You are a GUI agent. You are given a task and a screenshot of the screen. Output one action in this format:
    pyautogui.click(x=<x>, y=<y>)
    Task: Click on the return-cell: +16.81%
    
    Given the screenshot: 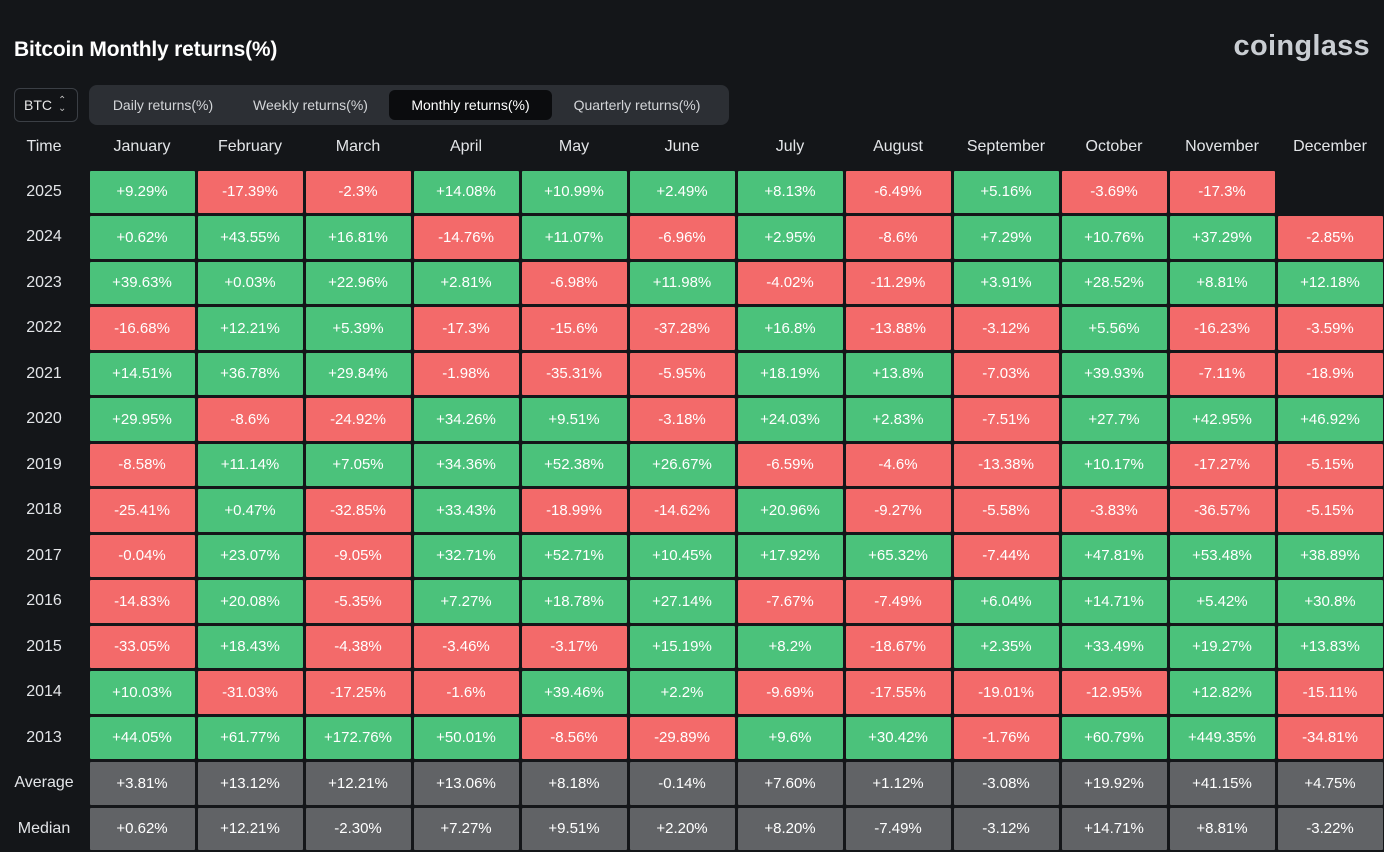 What is the action you would take?
    pyautogui.click(x=358, y=237)
    